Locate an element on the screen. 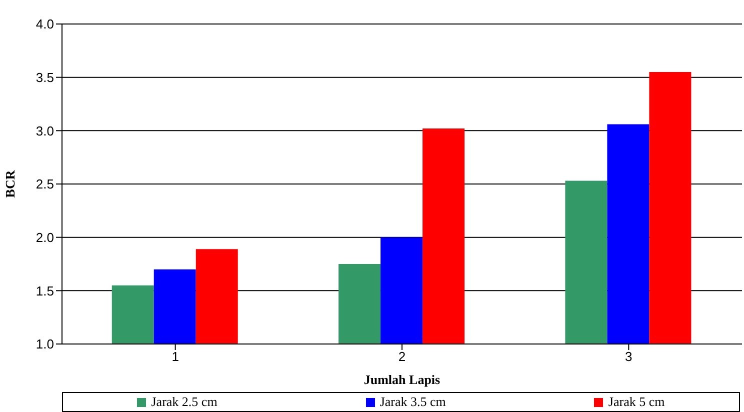 The height and width of the screenshot is (412, 744). legend-label: Jarak 3.5 cm is located at coordinates (412, 402).